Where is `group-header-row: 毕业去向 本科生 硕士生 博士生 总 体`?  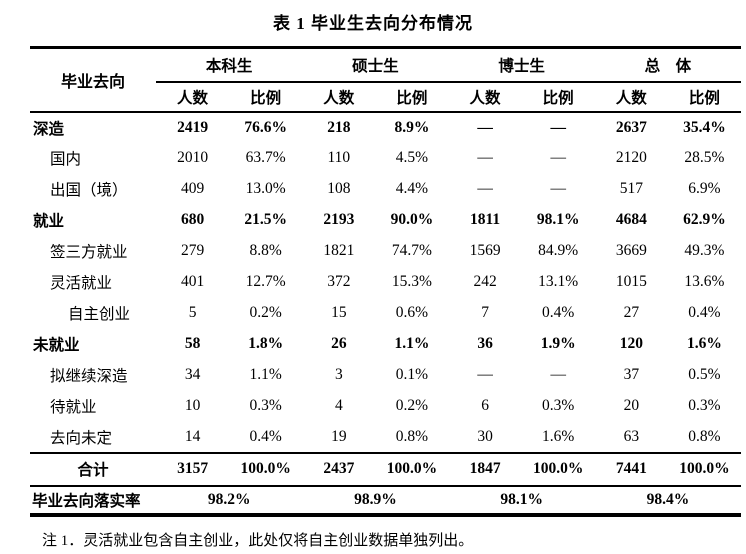
group-header-row: 毕业去向 本科生 硕士生 博士生 总 体 is located at coordinates (385, 80).